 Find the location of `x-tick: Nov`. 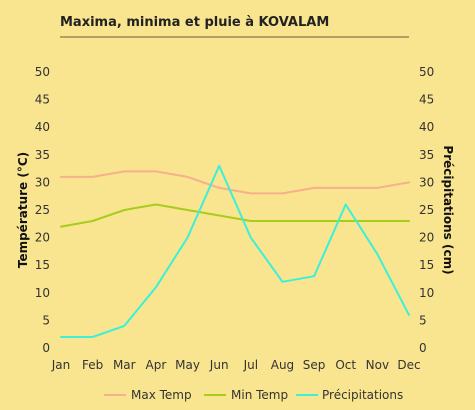

x-tick: Nov is located at coordinates (377, 365).